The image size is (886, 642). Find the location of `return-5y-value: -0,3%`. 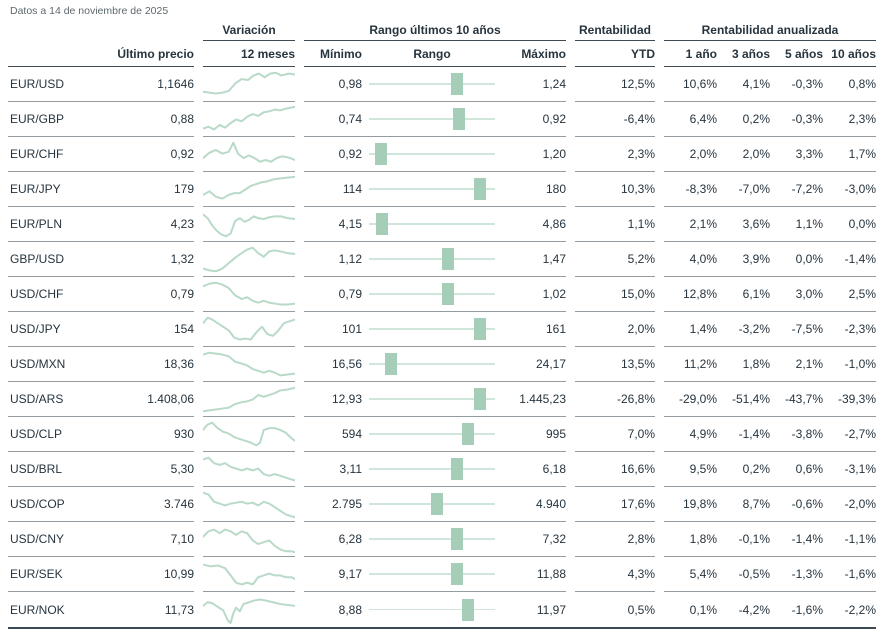

return-5y-value: -0,3% is located at coordinates (807, 119).